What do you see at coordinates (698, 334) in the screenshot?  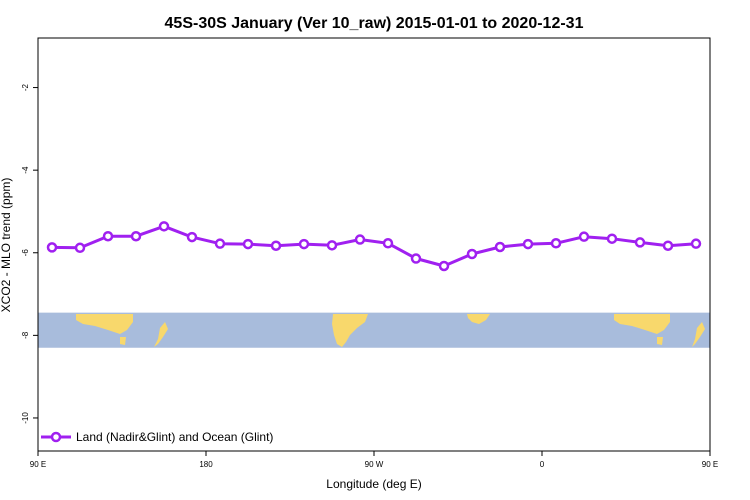 I see `new-zealand-land-repeat` at bounding box center [698, 334].